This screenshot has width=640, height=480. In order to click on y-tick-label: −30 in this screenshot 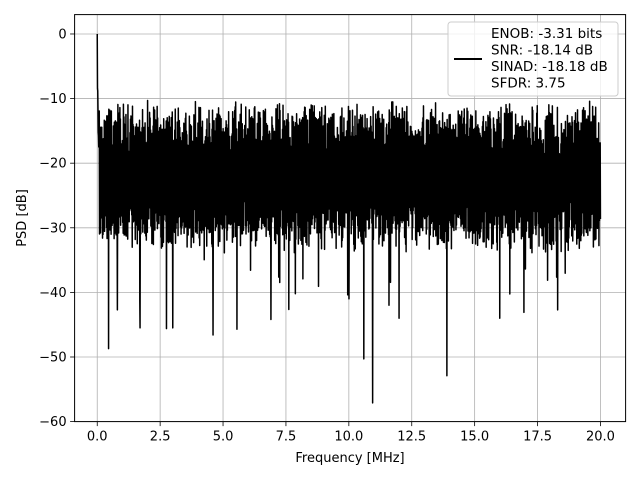, I will do `click(52, 228)`.